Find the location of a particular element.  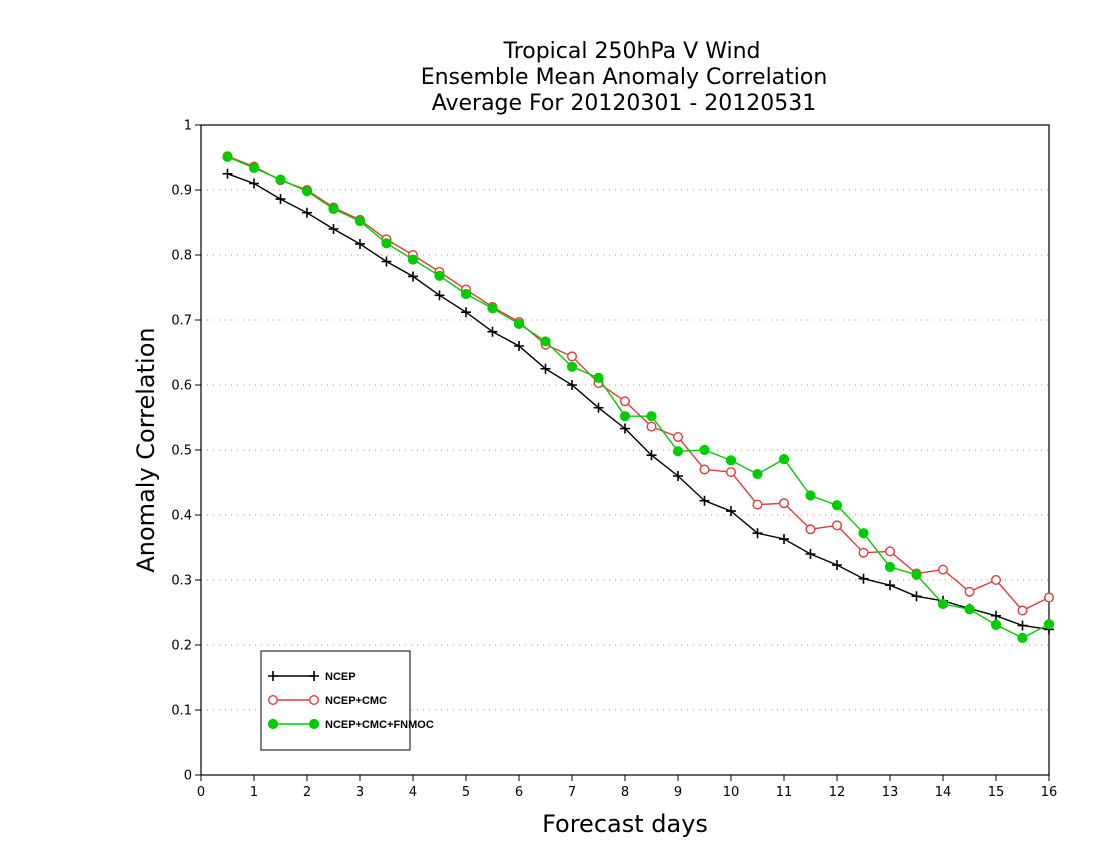

x-tick-label: 12 is located at coordinates (837, 792).